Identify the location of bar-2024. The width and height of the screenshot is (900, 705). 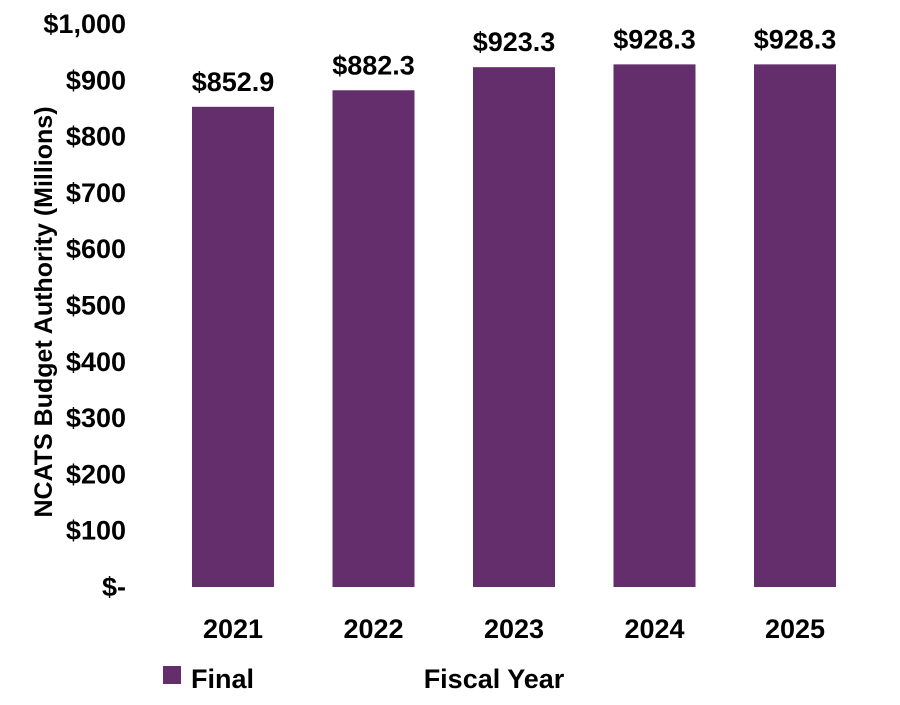
(654, 325).